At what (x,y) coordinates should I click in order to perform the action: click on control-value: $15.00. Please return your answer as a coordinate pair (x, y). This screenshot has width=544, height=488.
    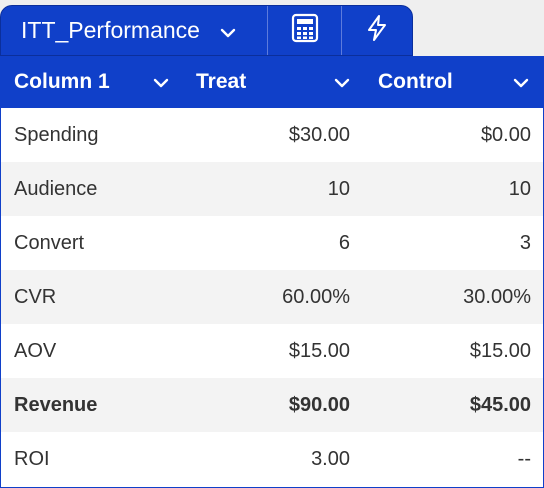
    Looking at the image, I should click on (500, 350).